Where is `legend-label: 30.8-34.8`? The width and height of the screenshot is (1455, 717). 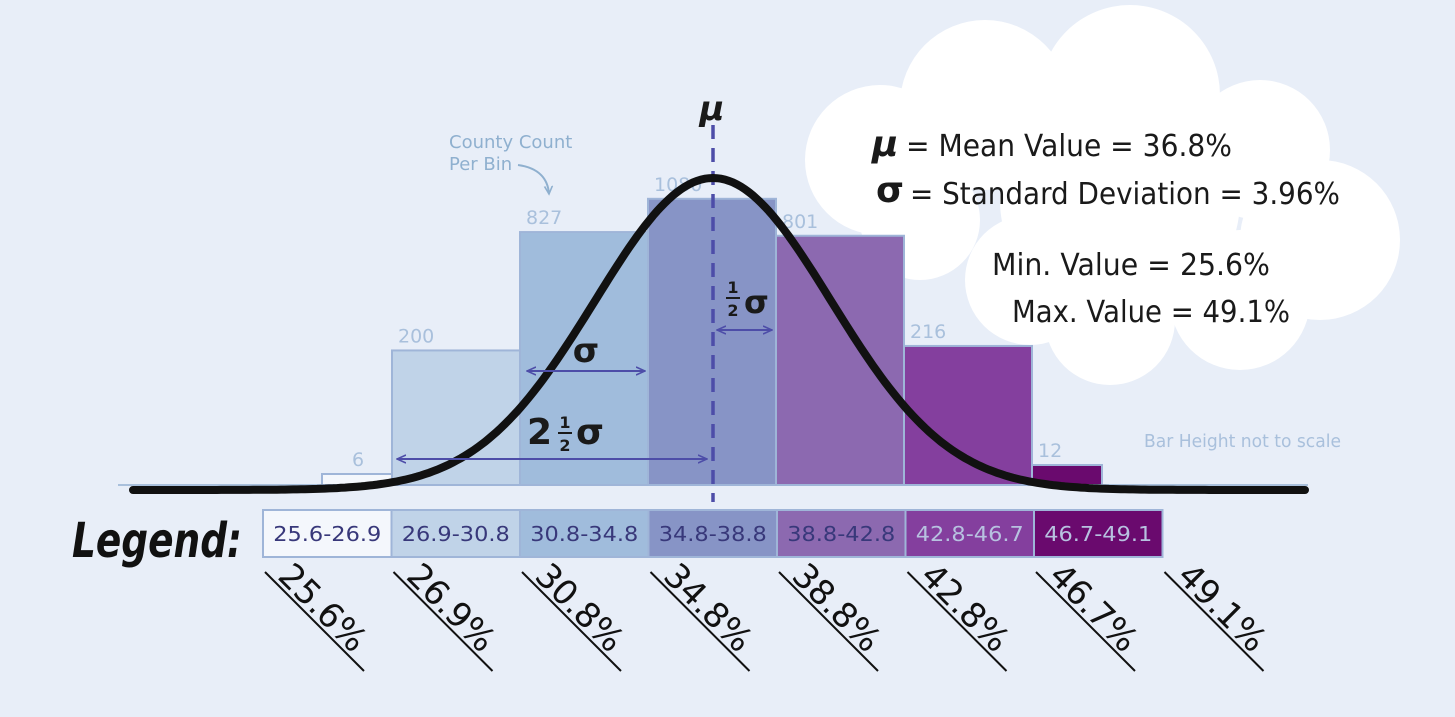
legend-label: 30.8-34.8 is located at coordinates (584, 534).